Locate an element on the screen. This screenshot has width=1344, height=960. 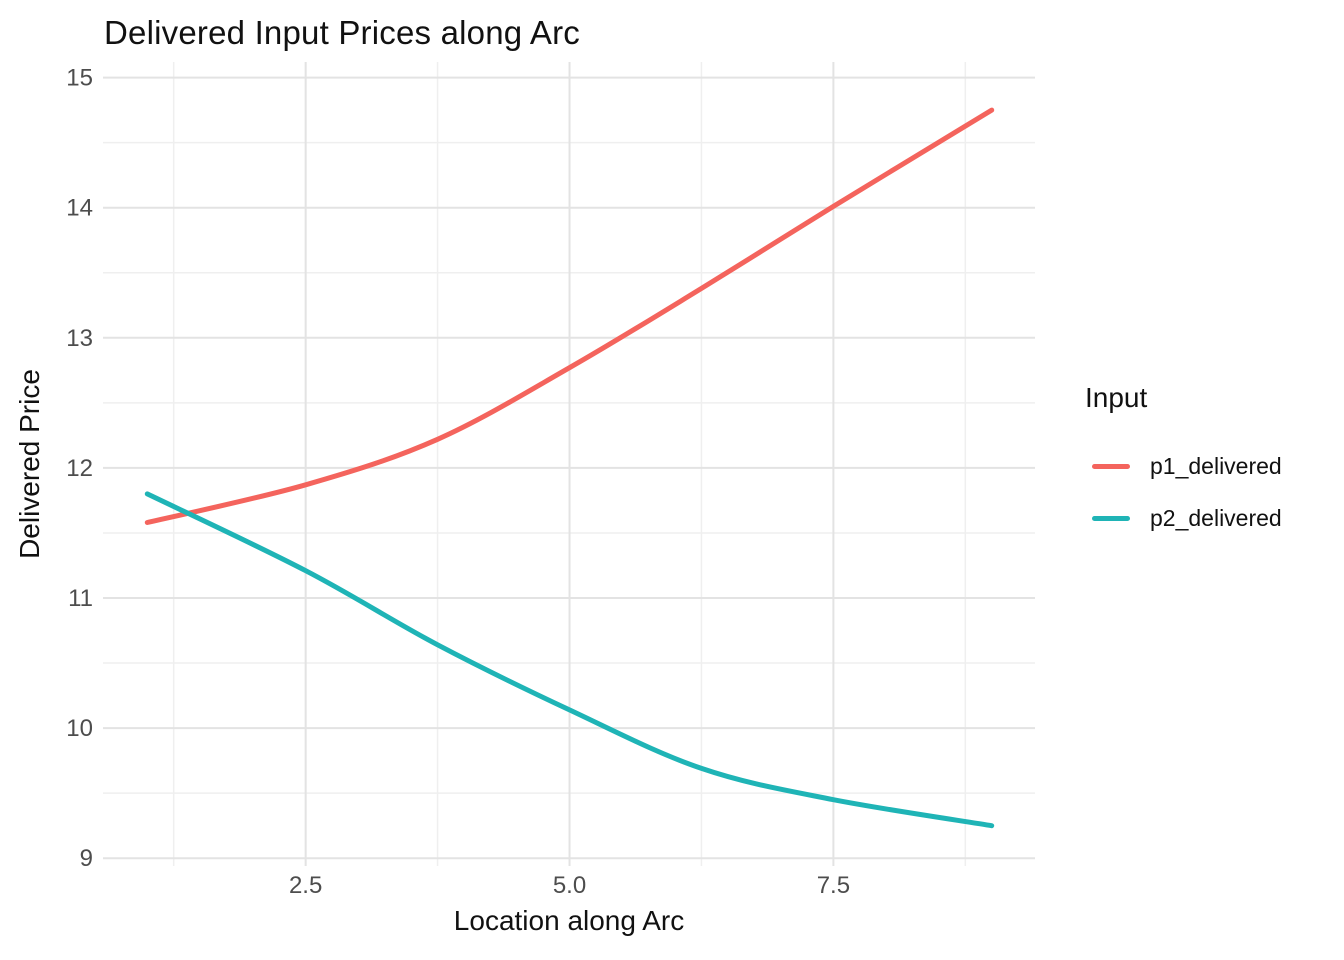
legend-item: p1_delivered is located at coordinates (1183, 466).